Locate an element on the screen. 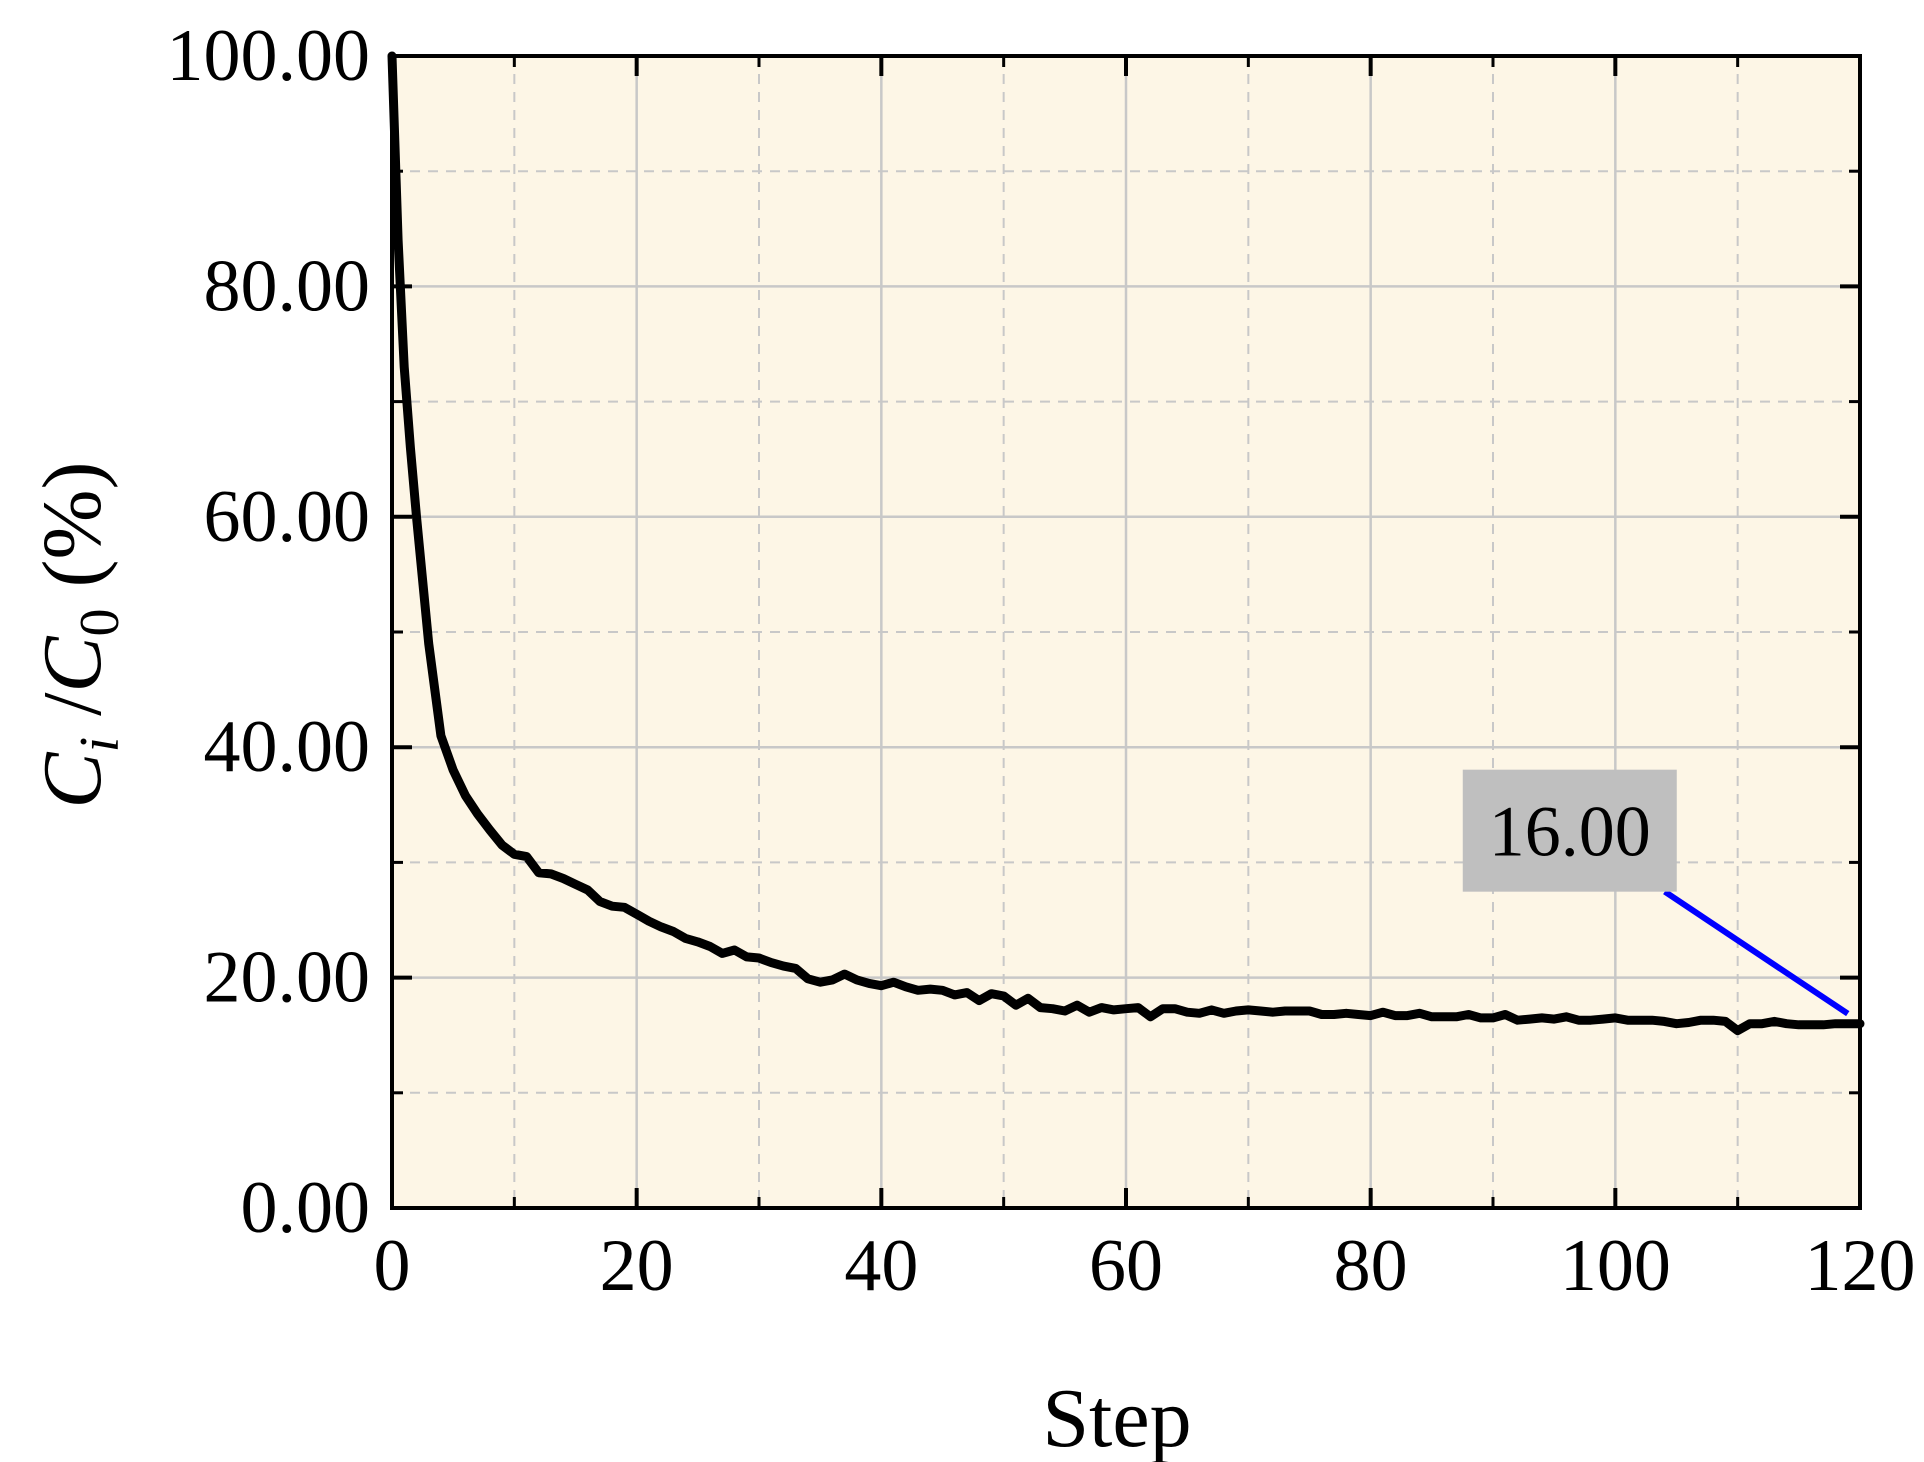  x-tick-label: 20 is located at coordinates (637, 1266).